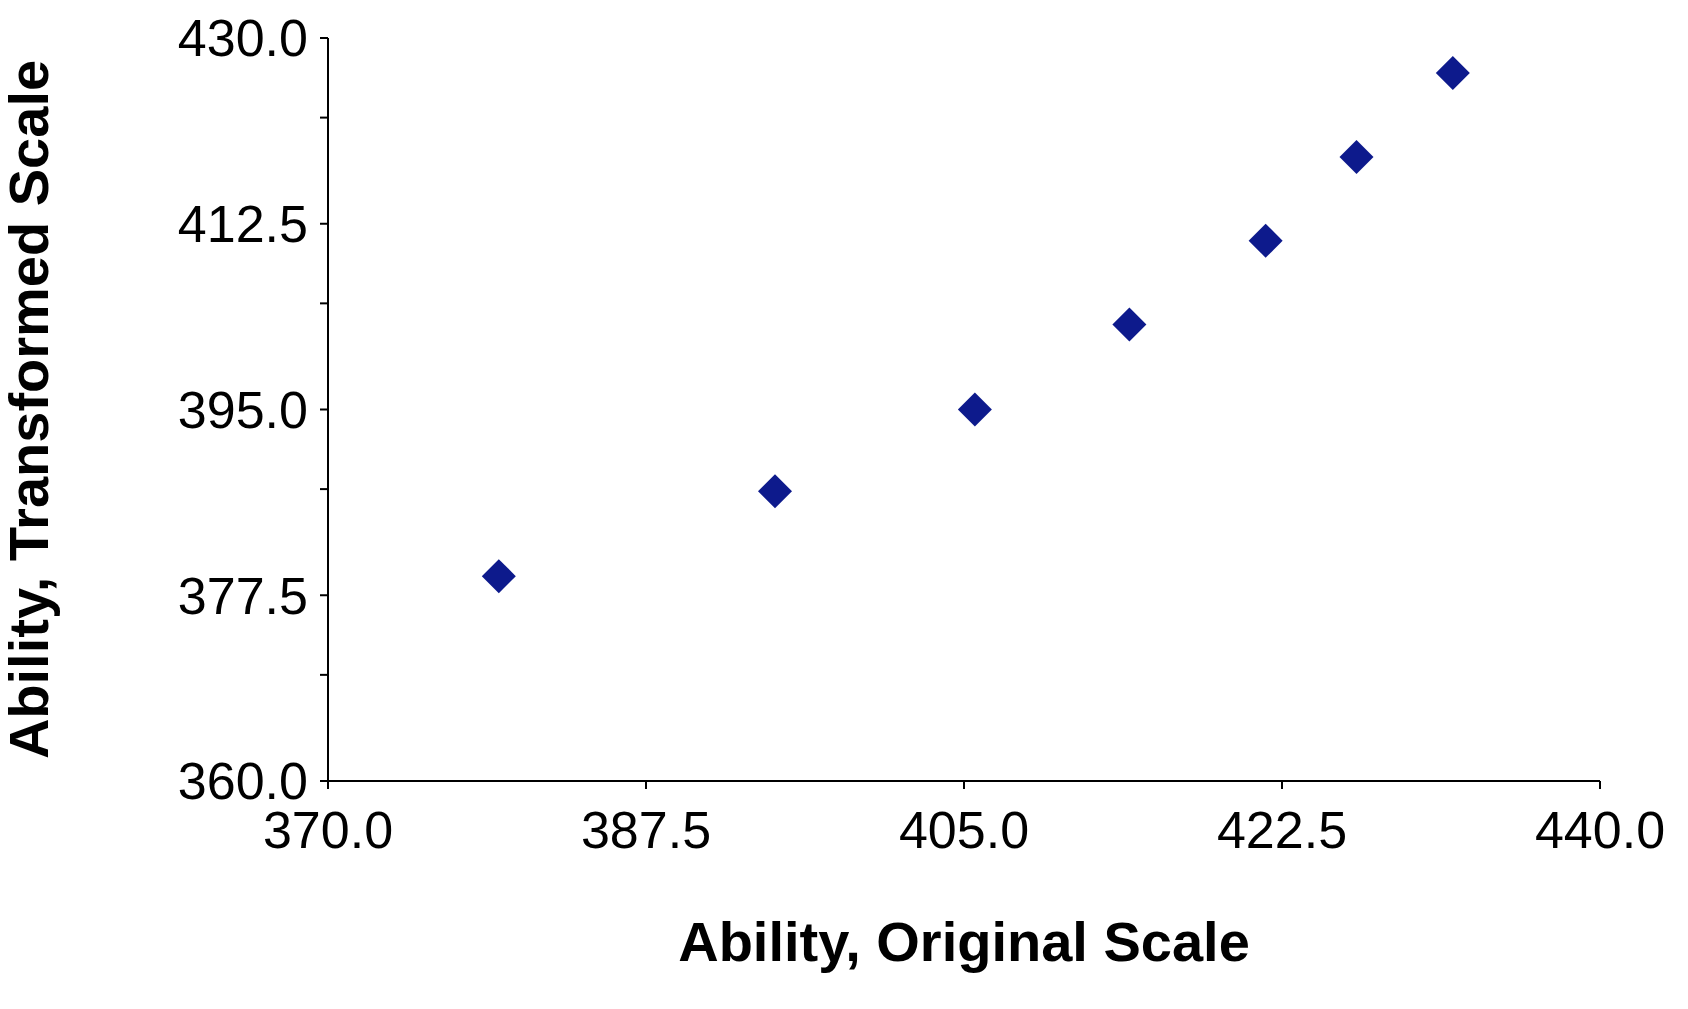 The width and height of the screenshot is (1688, 1009). What do you see at coordinates (1600, 829) in the screenshot?
I see `x-tick-label: 440.0` at bounding box center [1600, 829].